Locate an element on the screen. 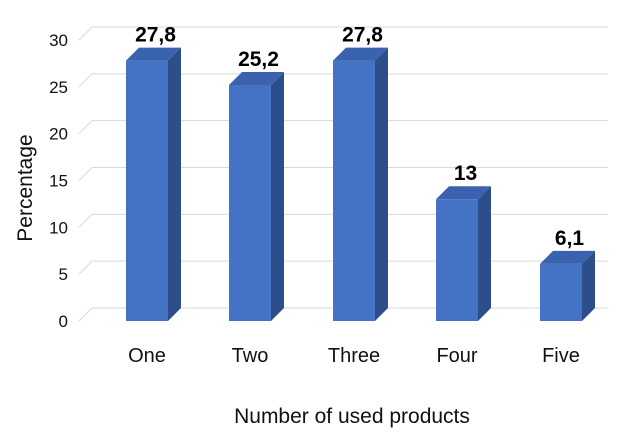  data-label: 6,1 is located at coordinates (570, 238).